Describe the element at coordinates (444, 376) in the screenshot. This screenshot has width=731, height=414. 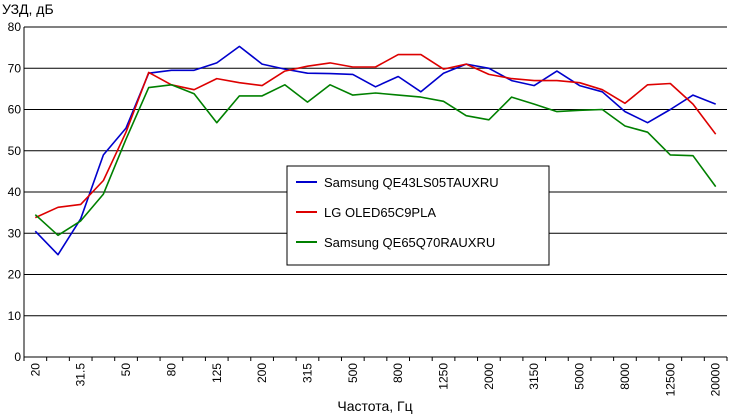
I see `x-tick-label: 1250` at that location.